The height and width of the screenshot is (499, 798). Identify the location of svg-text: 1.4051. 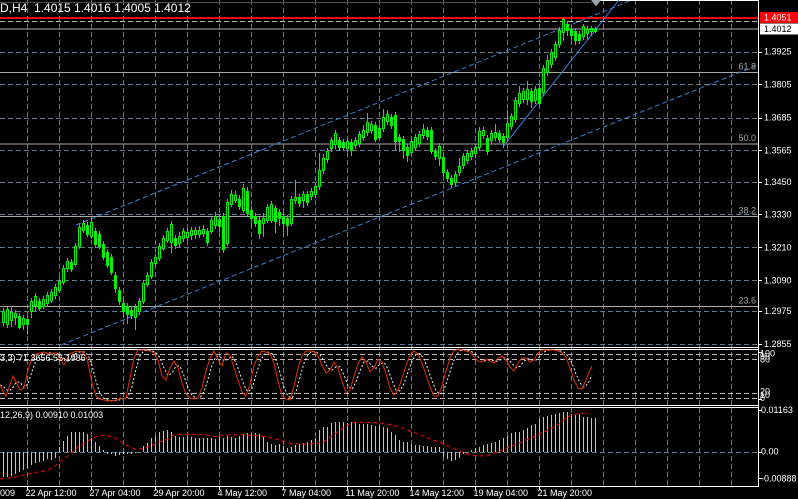
(778, 18).